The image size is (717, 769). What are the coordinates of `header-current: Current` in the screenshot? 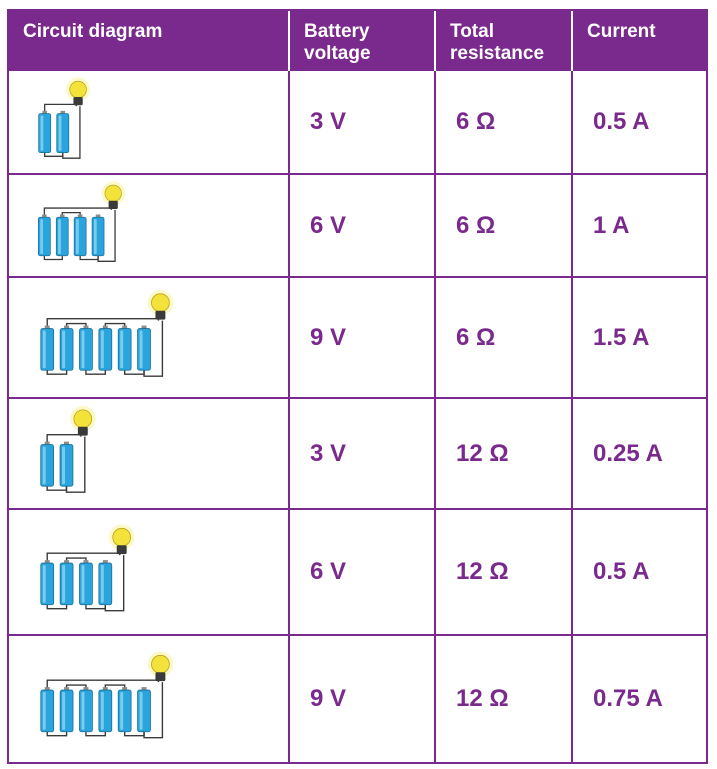 It's located at (639, 41).